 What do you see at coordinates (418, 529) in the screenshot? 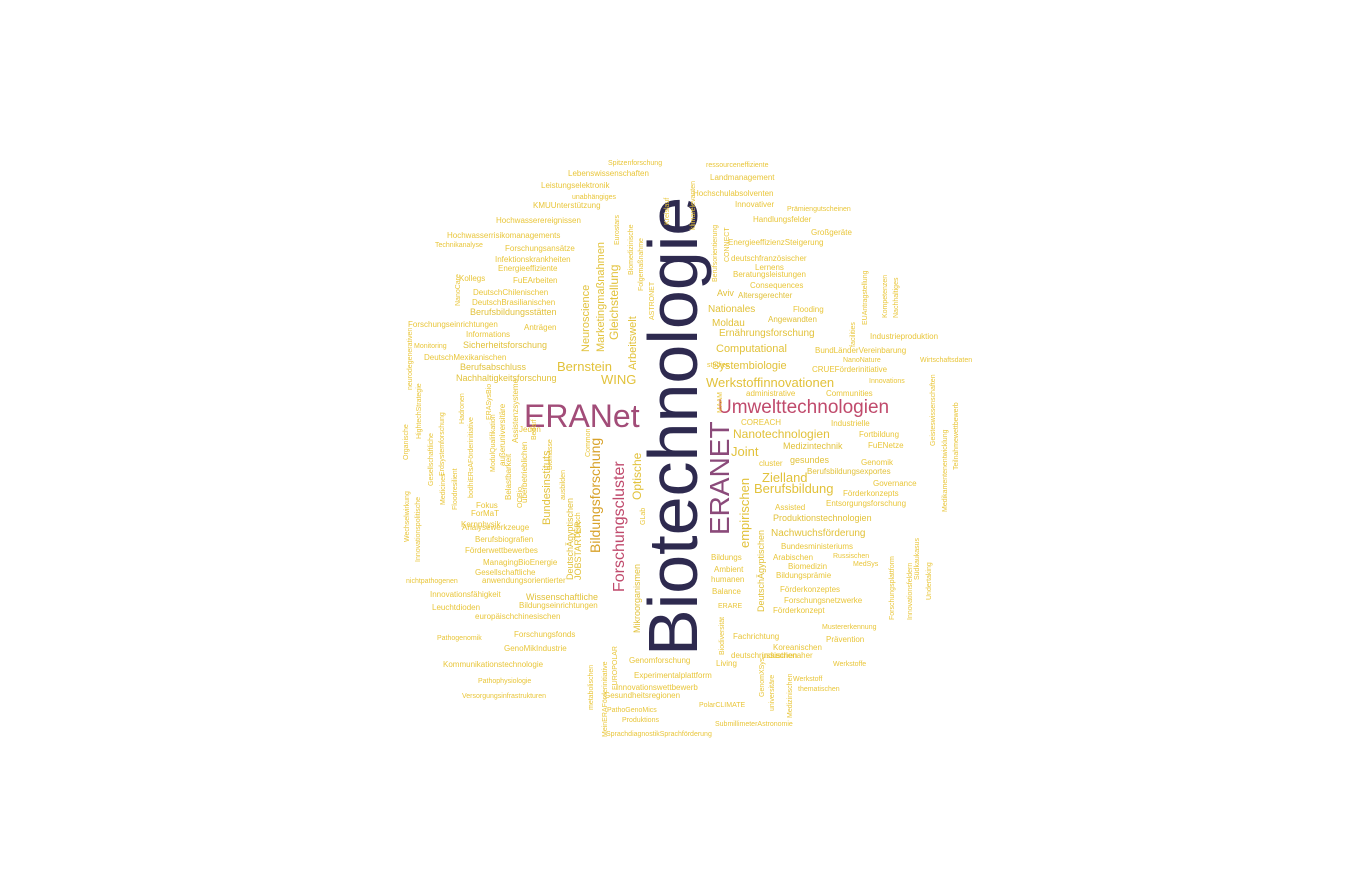
I see `word: Innovationspolitische` at bounding box center [418, 529].